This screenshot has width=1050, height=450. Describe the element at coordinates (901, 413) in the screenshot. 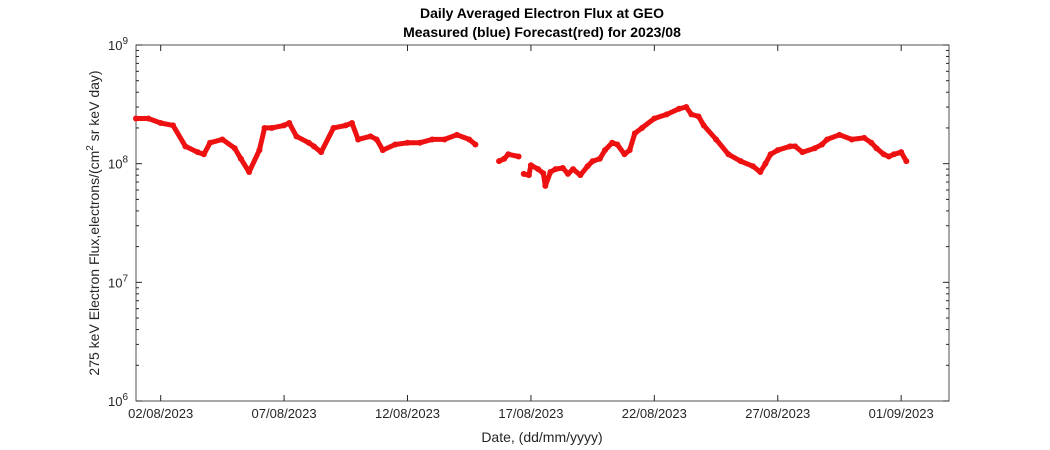

I see `x-tick-label: 01/09/2023` at that location.